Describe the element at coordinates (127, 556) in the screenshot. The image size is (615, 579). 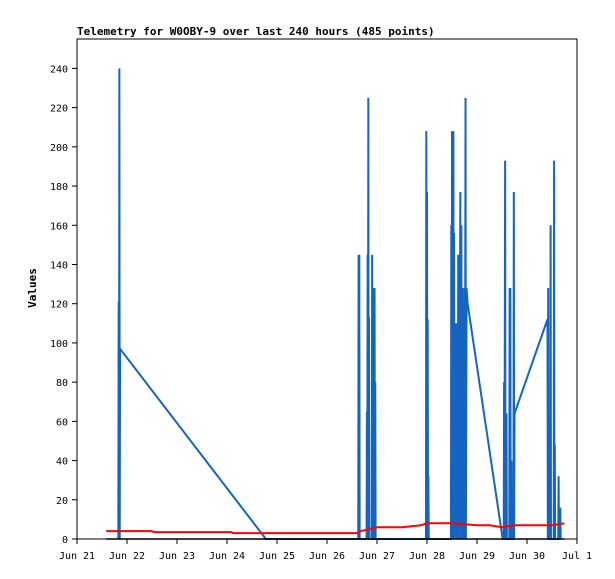
I see `x-tick-label: Jun 22` at that location.